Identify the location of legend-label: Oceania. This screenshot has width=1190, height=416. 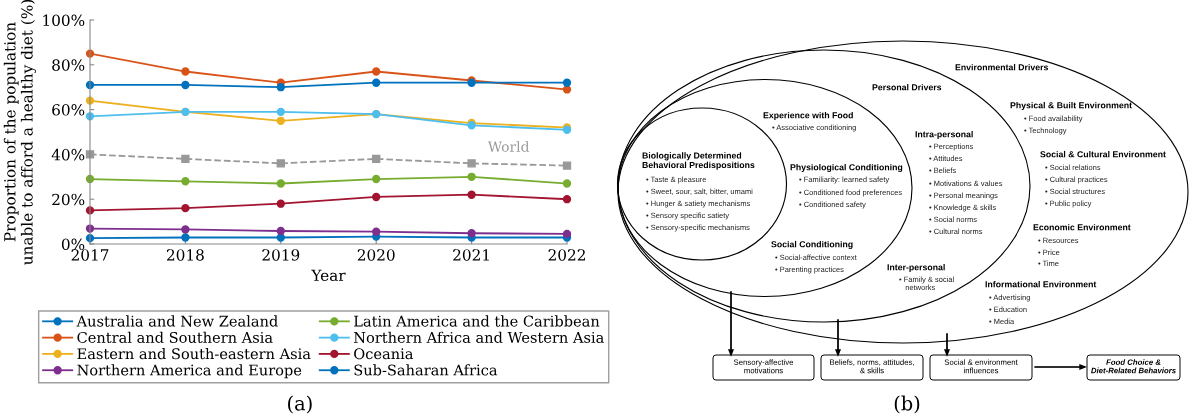
(384, 354).